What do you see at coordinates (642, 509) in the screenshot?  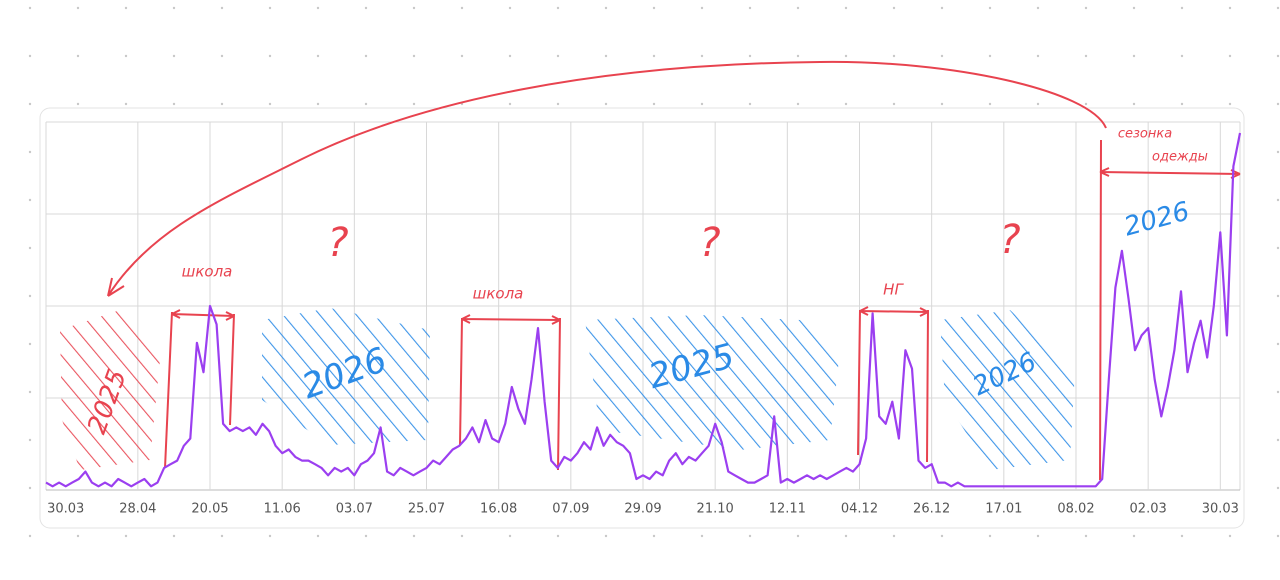 I see `x-tick-label: 29.09` at bounding box center [642, 509].